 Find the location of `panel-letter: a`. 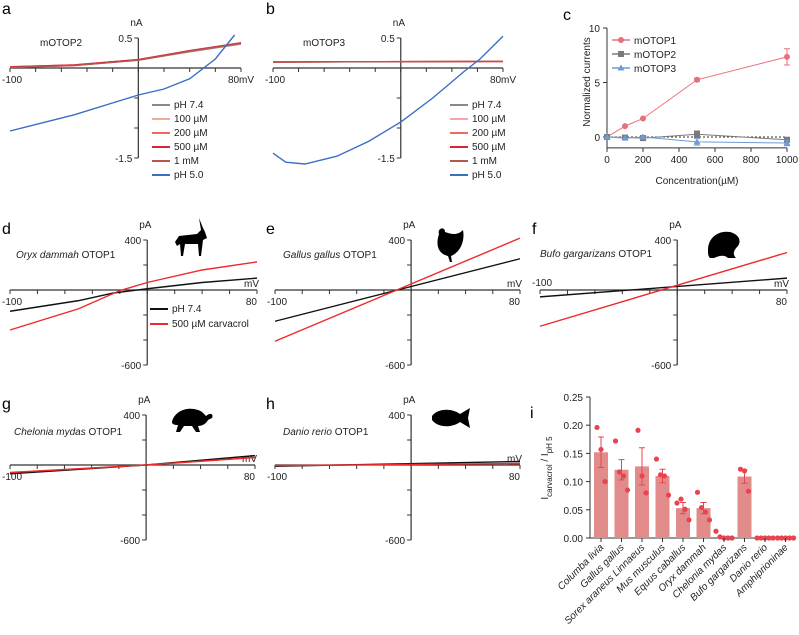

panel-letter: a is located at coordinates (6, 9).